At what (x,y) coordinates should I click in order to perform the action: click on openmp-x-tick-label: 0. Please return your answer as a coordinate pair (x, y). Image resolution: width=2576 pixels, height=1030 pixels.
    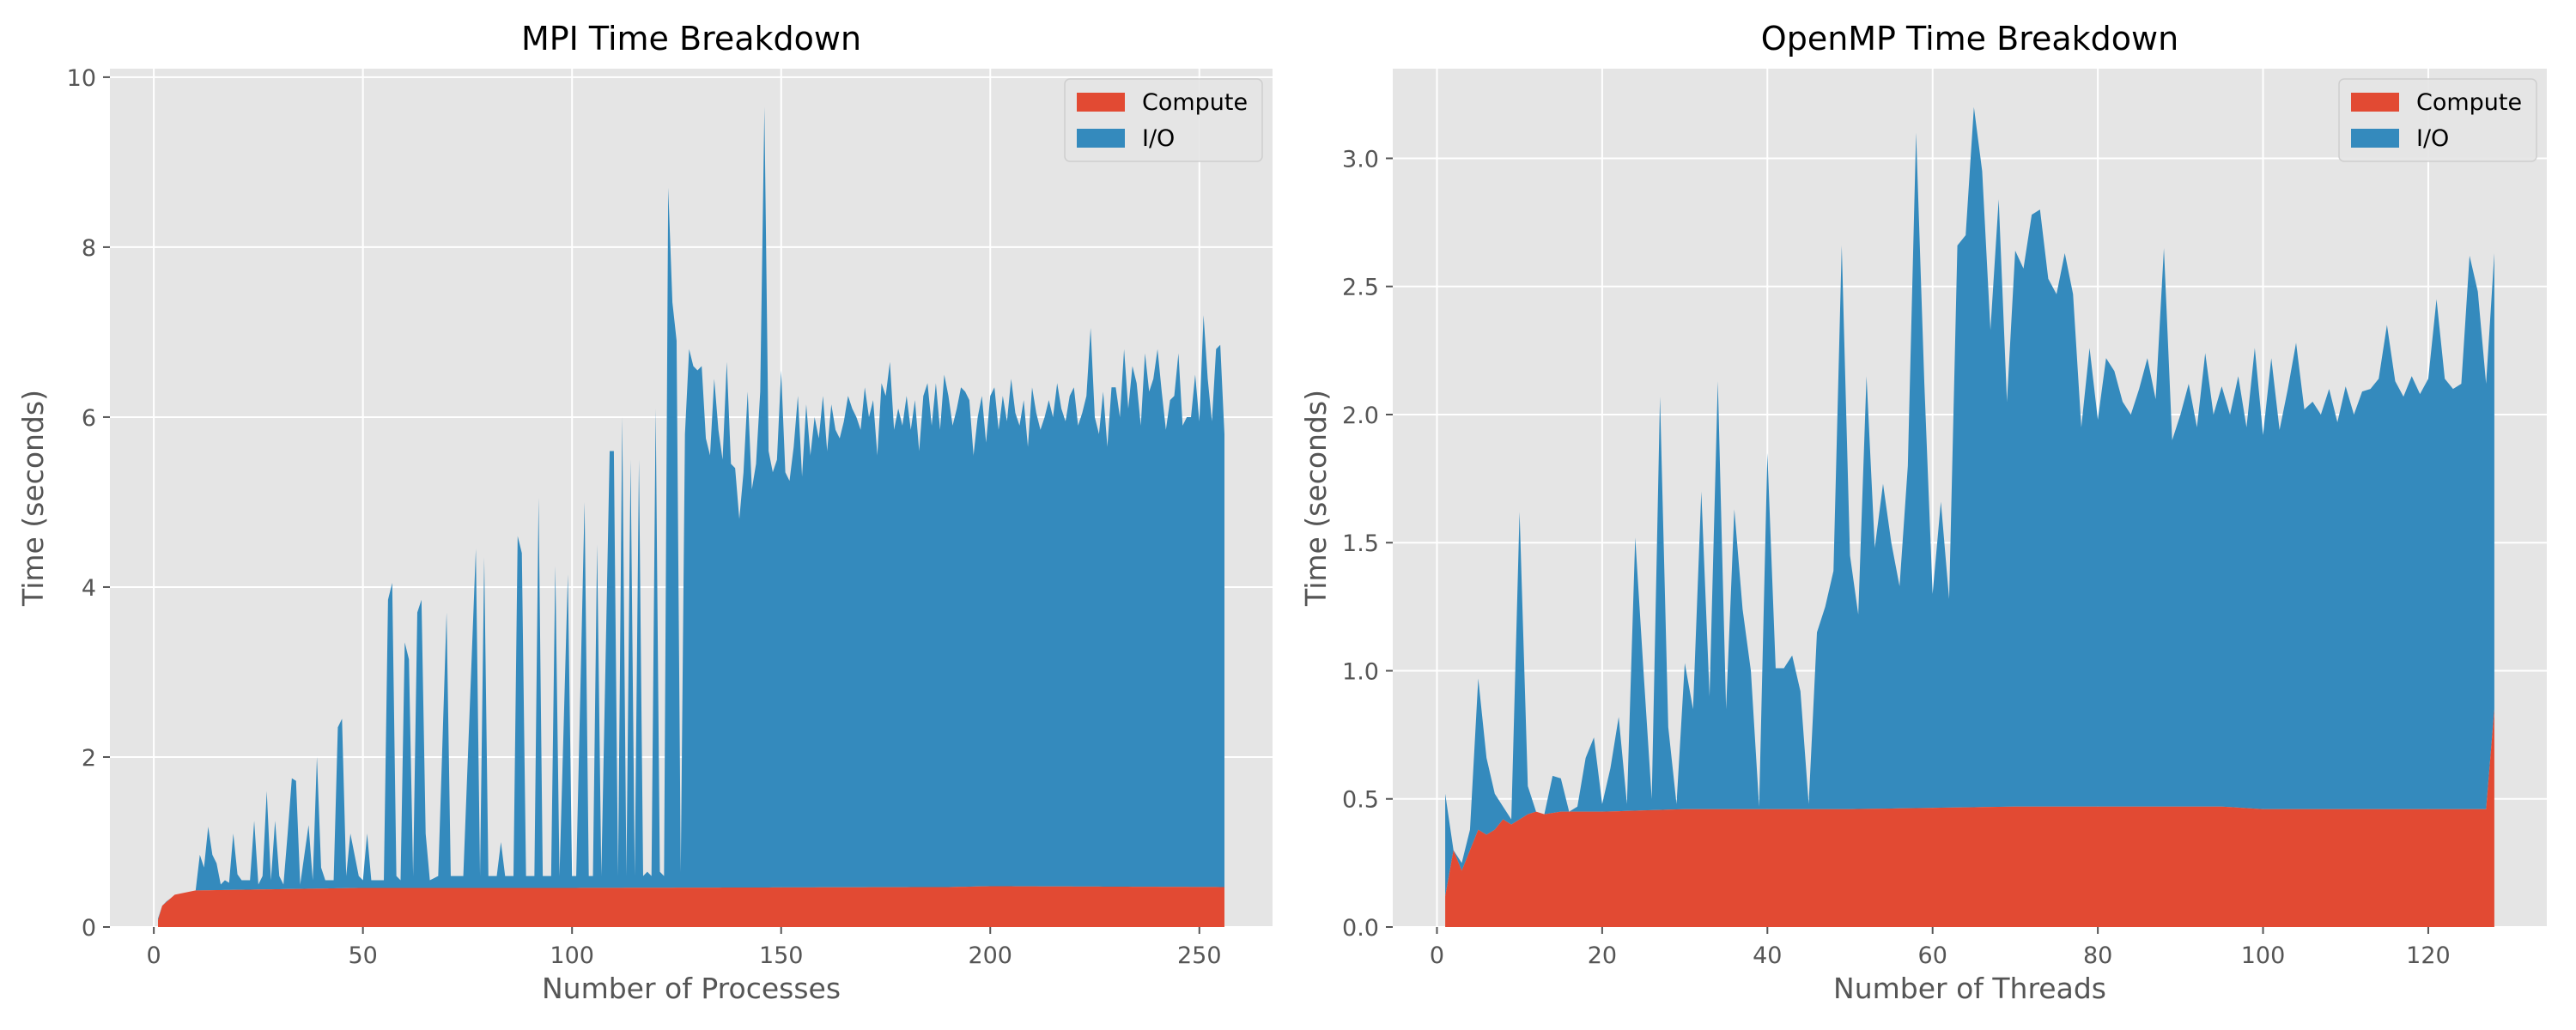
    Looking at the image, I should click on (1437, 955).